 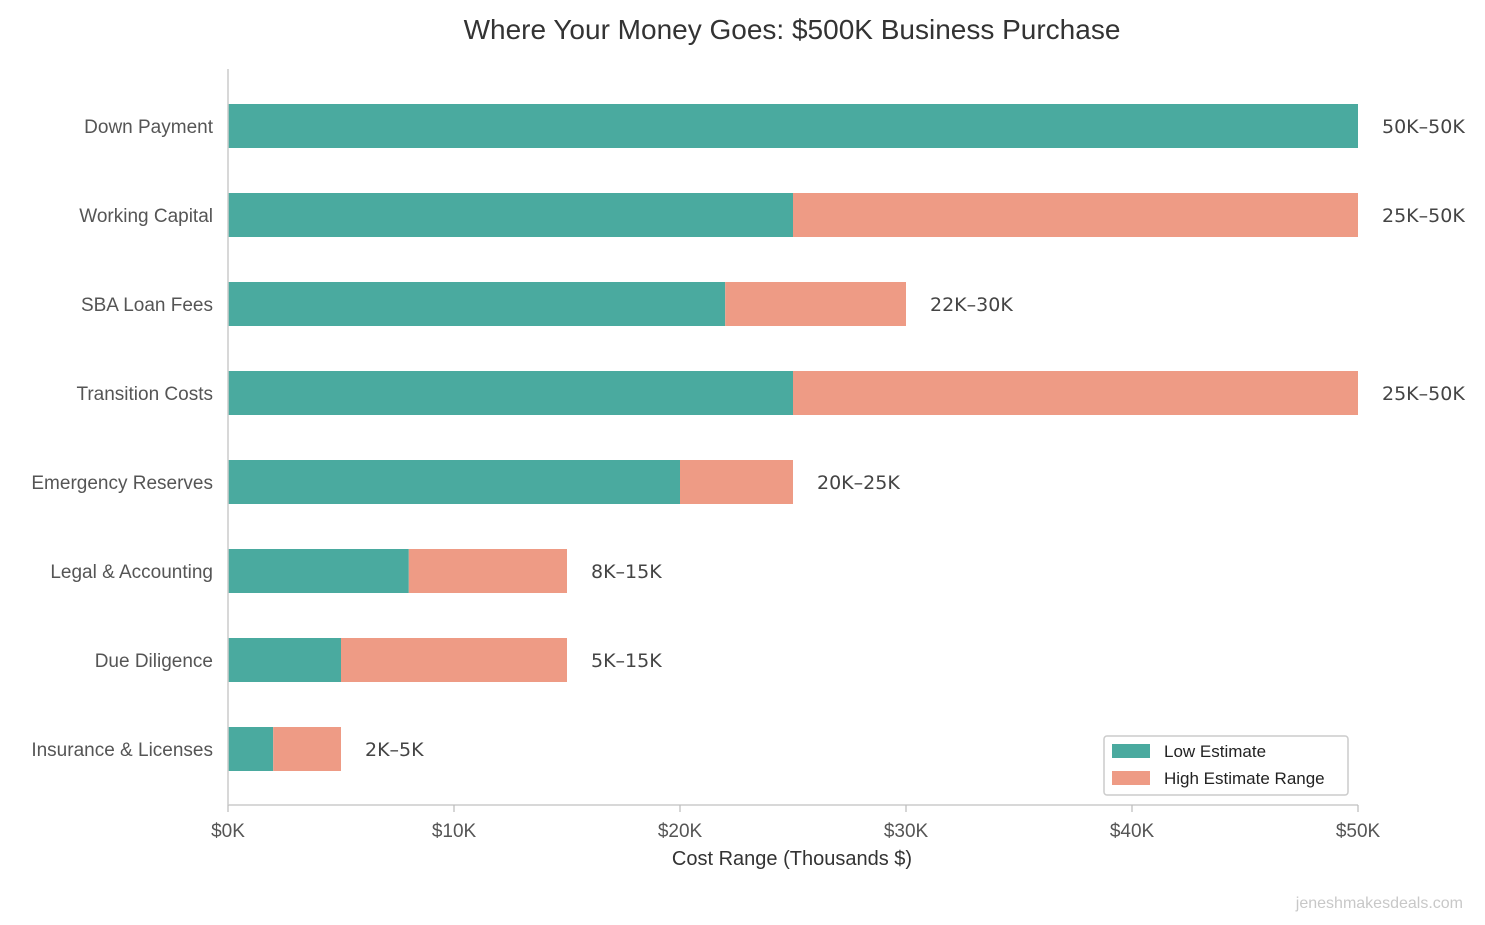 What do you see at coordinates (1423, 127) in the screenshot?
I see `value-label-down-payment: 50K–50K` at bounding box center [1423, 127].